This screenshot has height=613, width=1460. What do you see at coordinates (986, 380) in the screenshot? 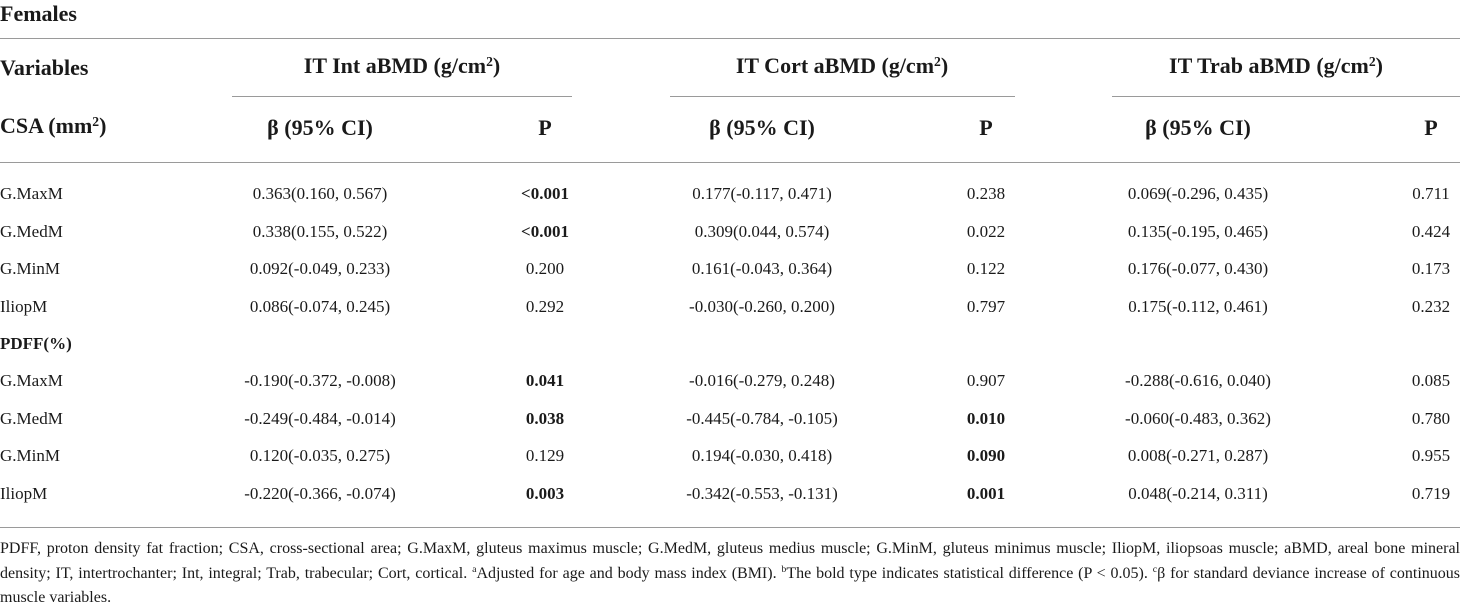
I see `table-cell-cort-p: 0.907` at bounding box center [986, 380].